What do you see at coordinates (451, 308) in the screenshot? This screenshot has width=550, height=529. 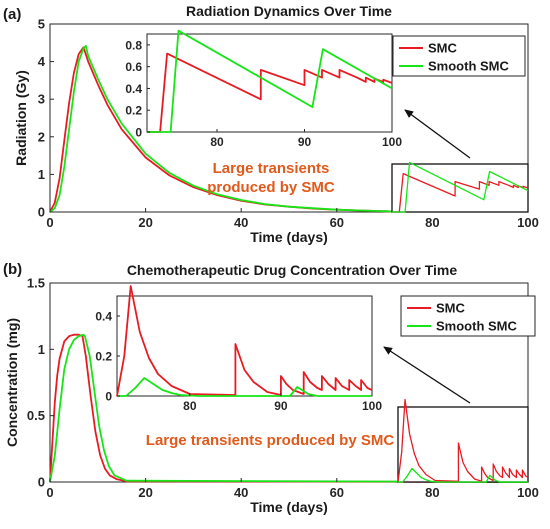 I see `panel-b-legend-label: SMC` at bounding box center [451, 308].